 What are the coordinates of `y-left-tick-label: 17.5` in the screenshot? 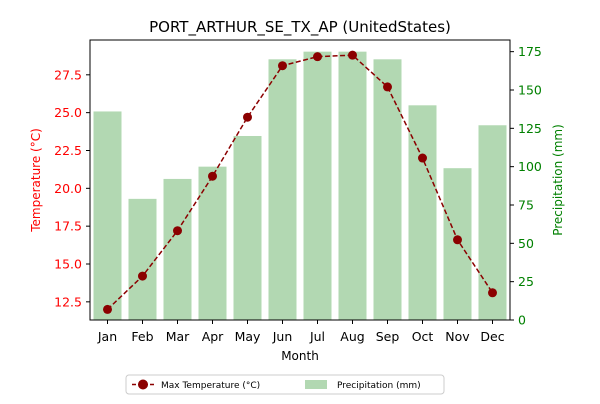 It's located at (68, 226).